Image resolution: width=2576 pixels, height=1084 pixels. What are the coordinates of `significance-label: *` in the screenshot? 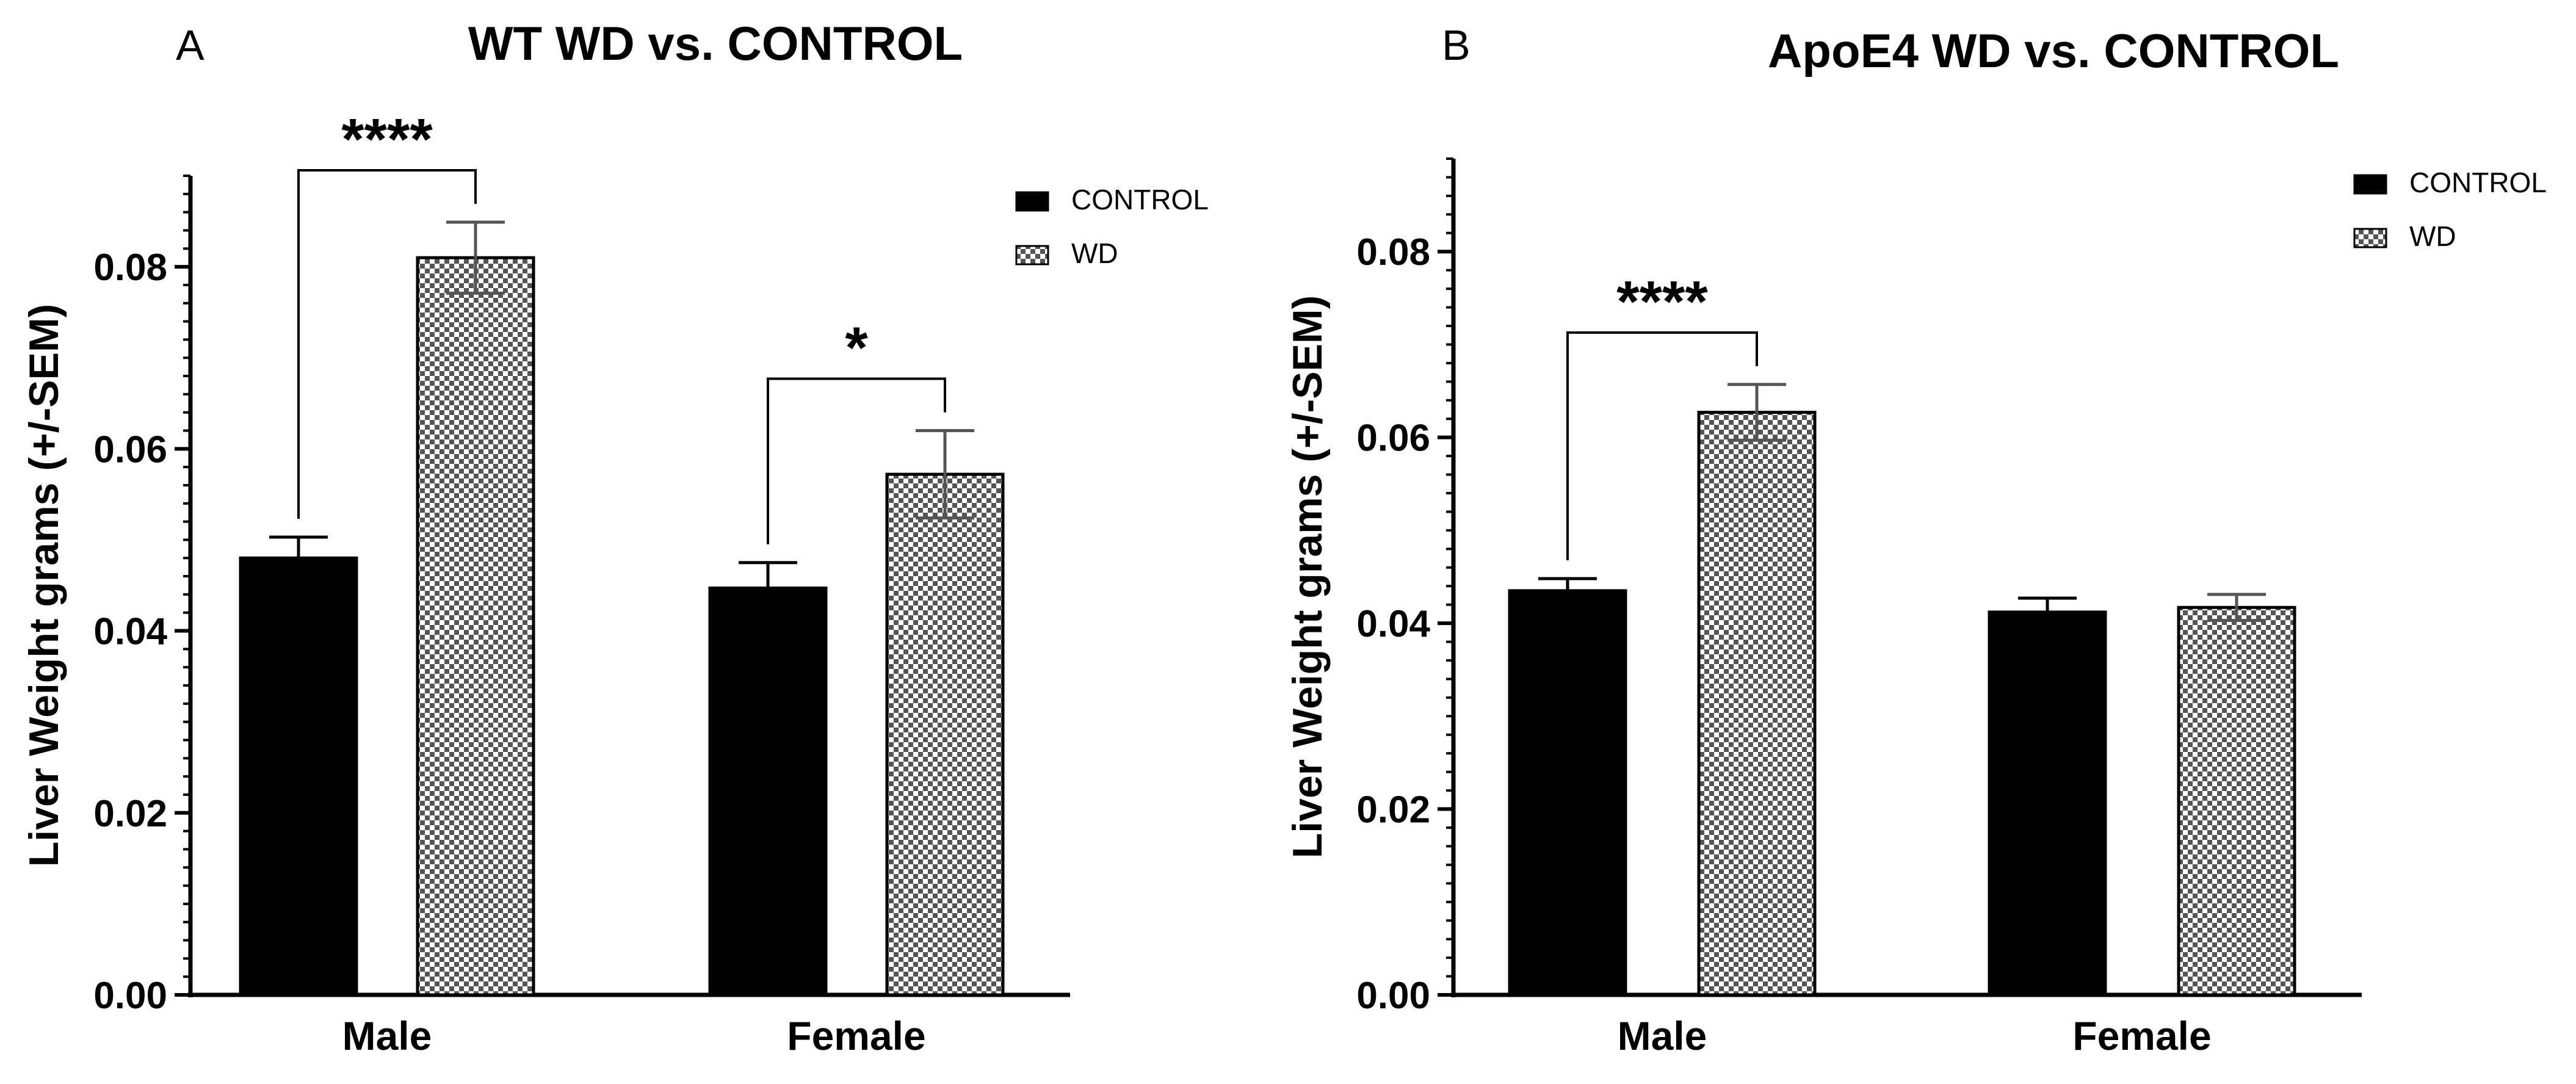 It's located at (856, 348).